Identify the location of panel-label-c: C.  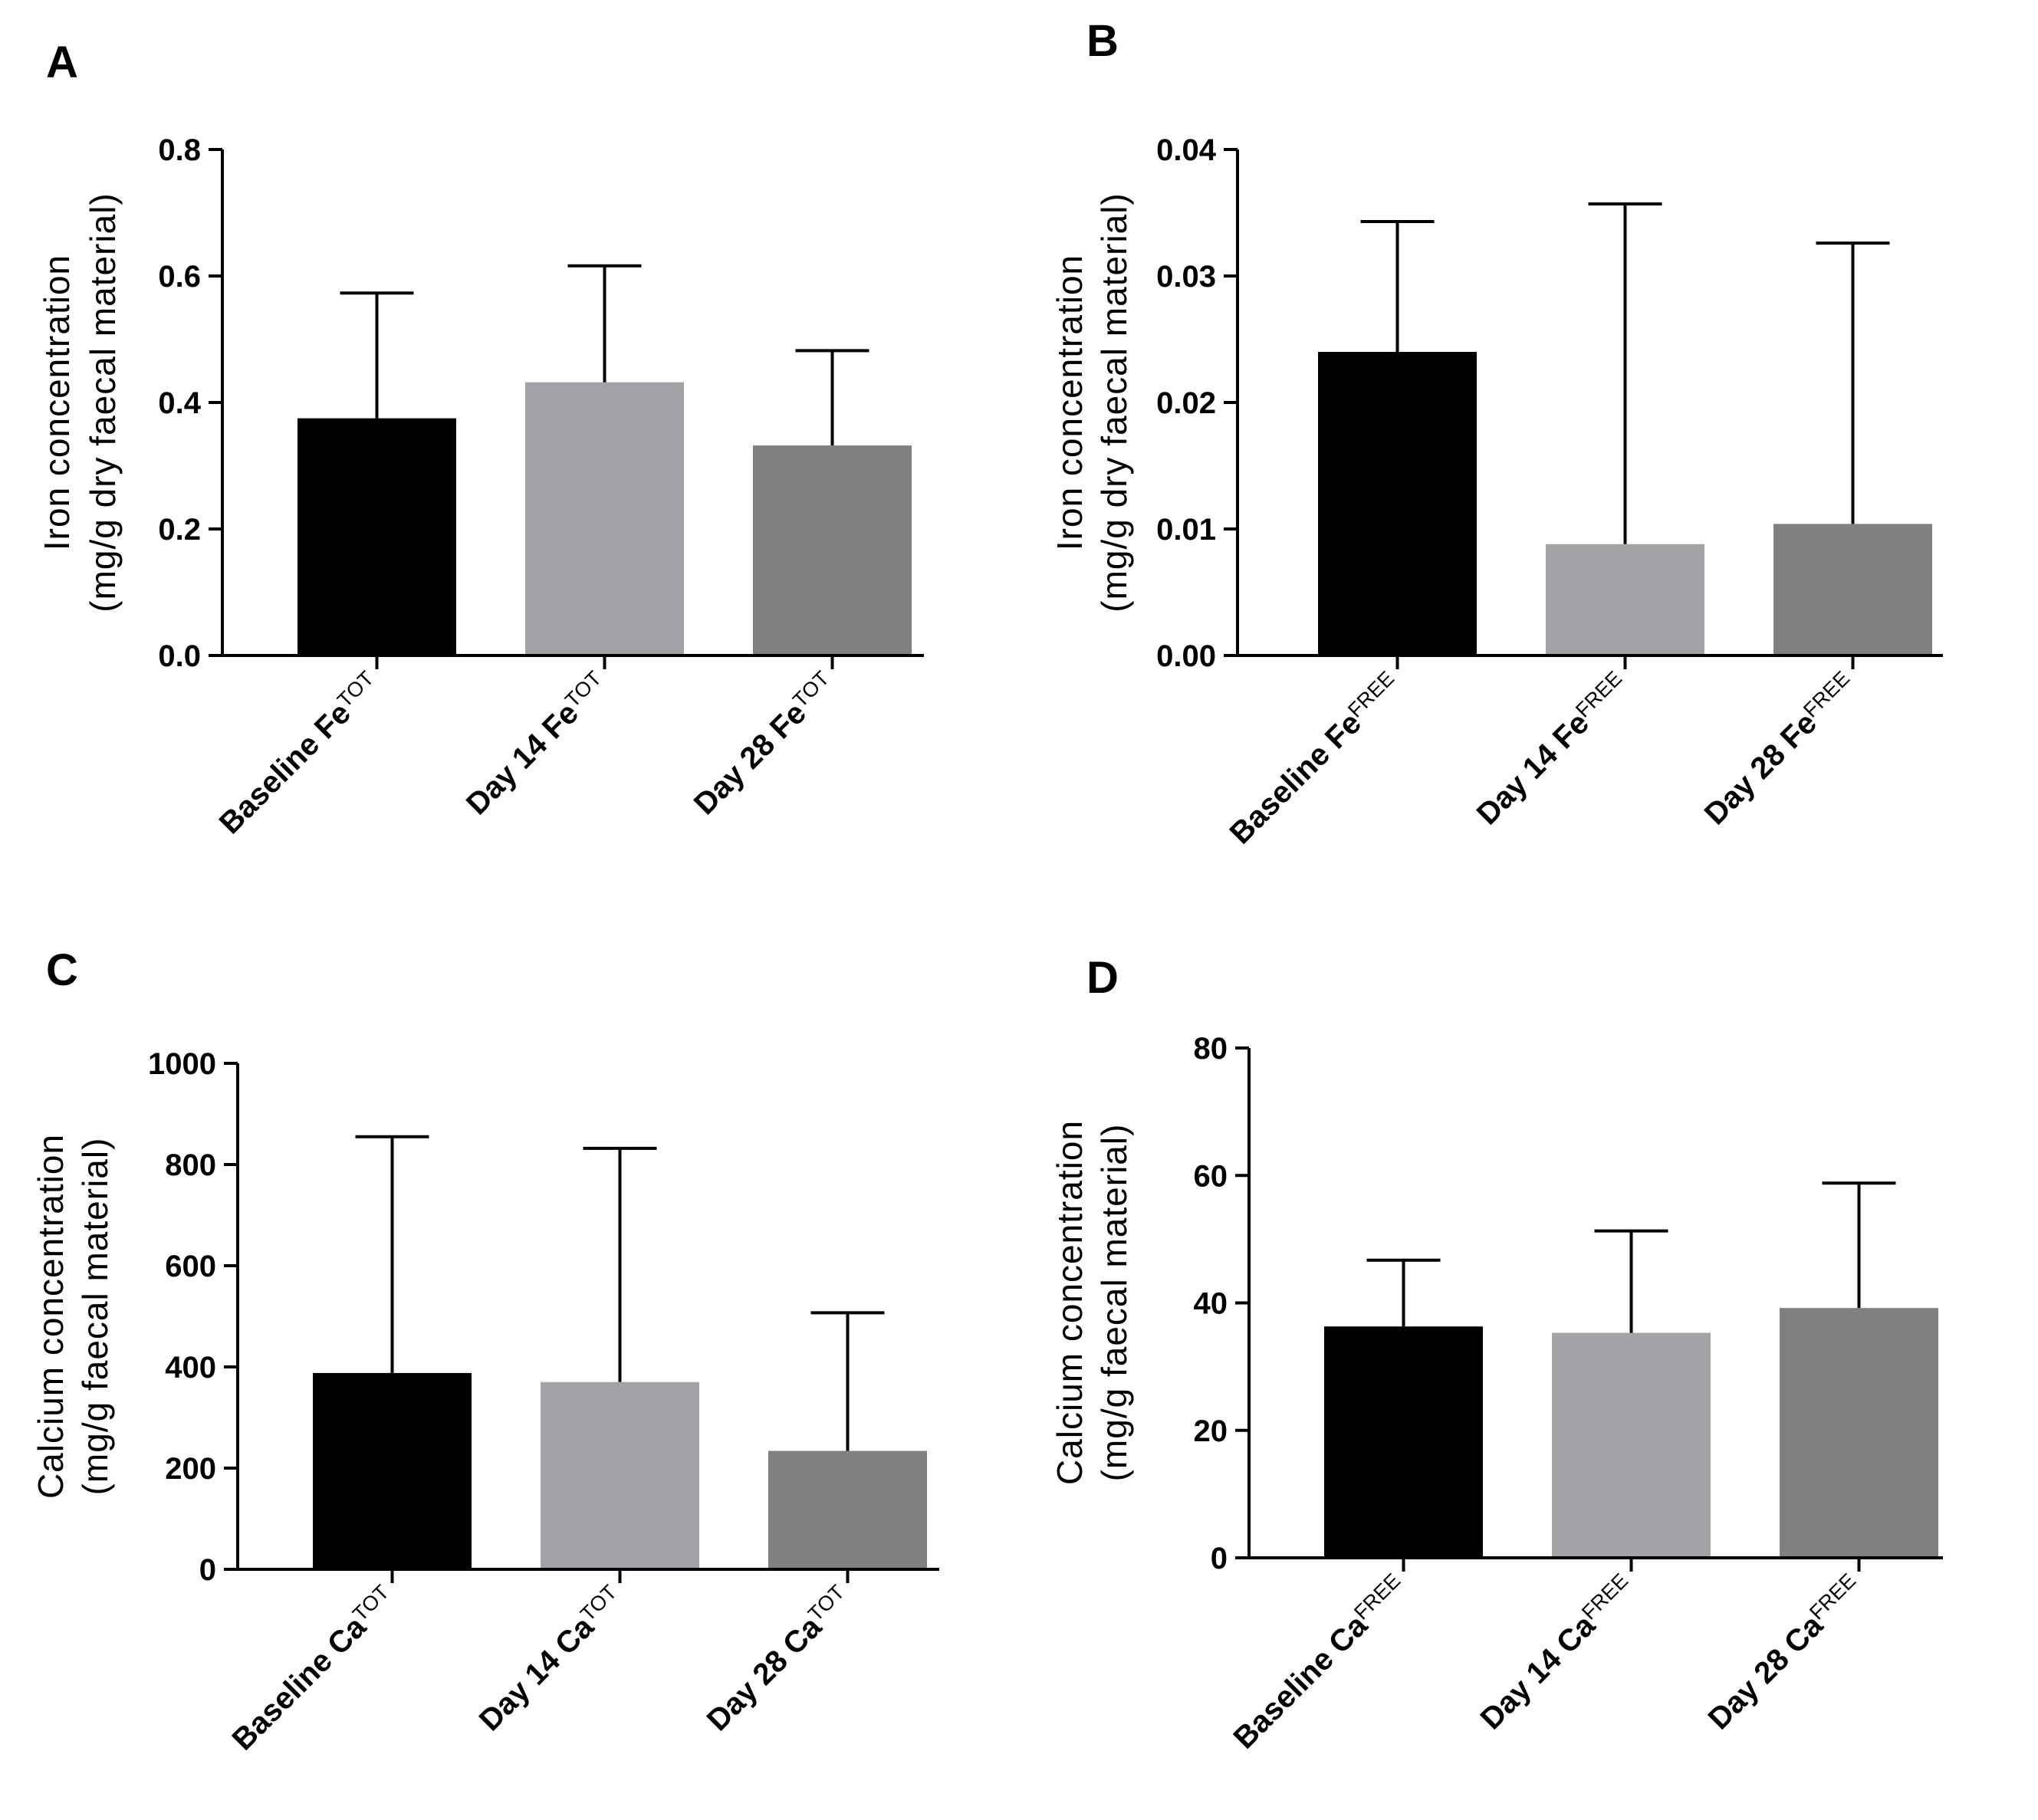
(62, 970).